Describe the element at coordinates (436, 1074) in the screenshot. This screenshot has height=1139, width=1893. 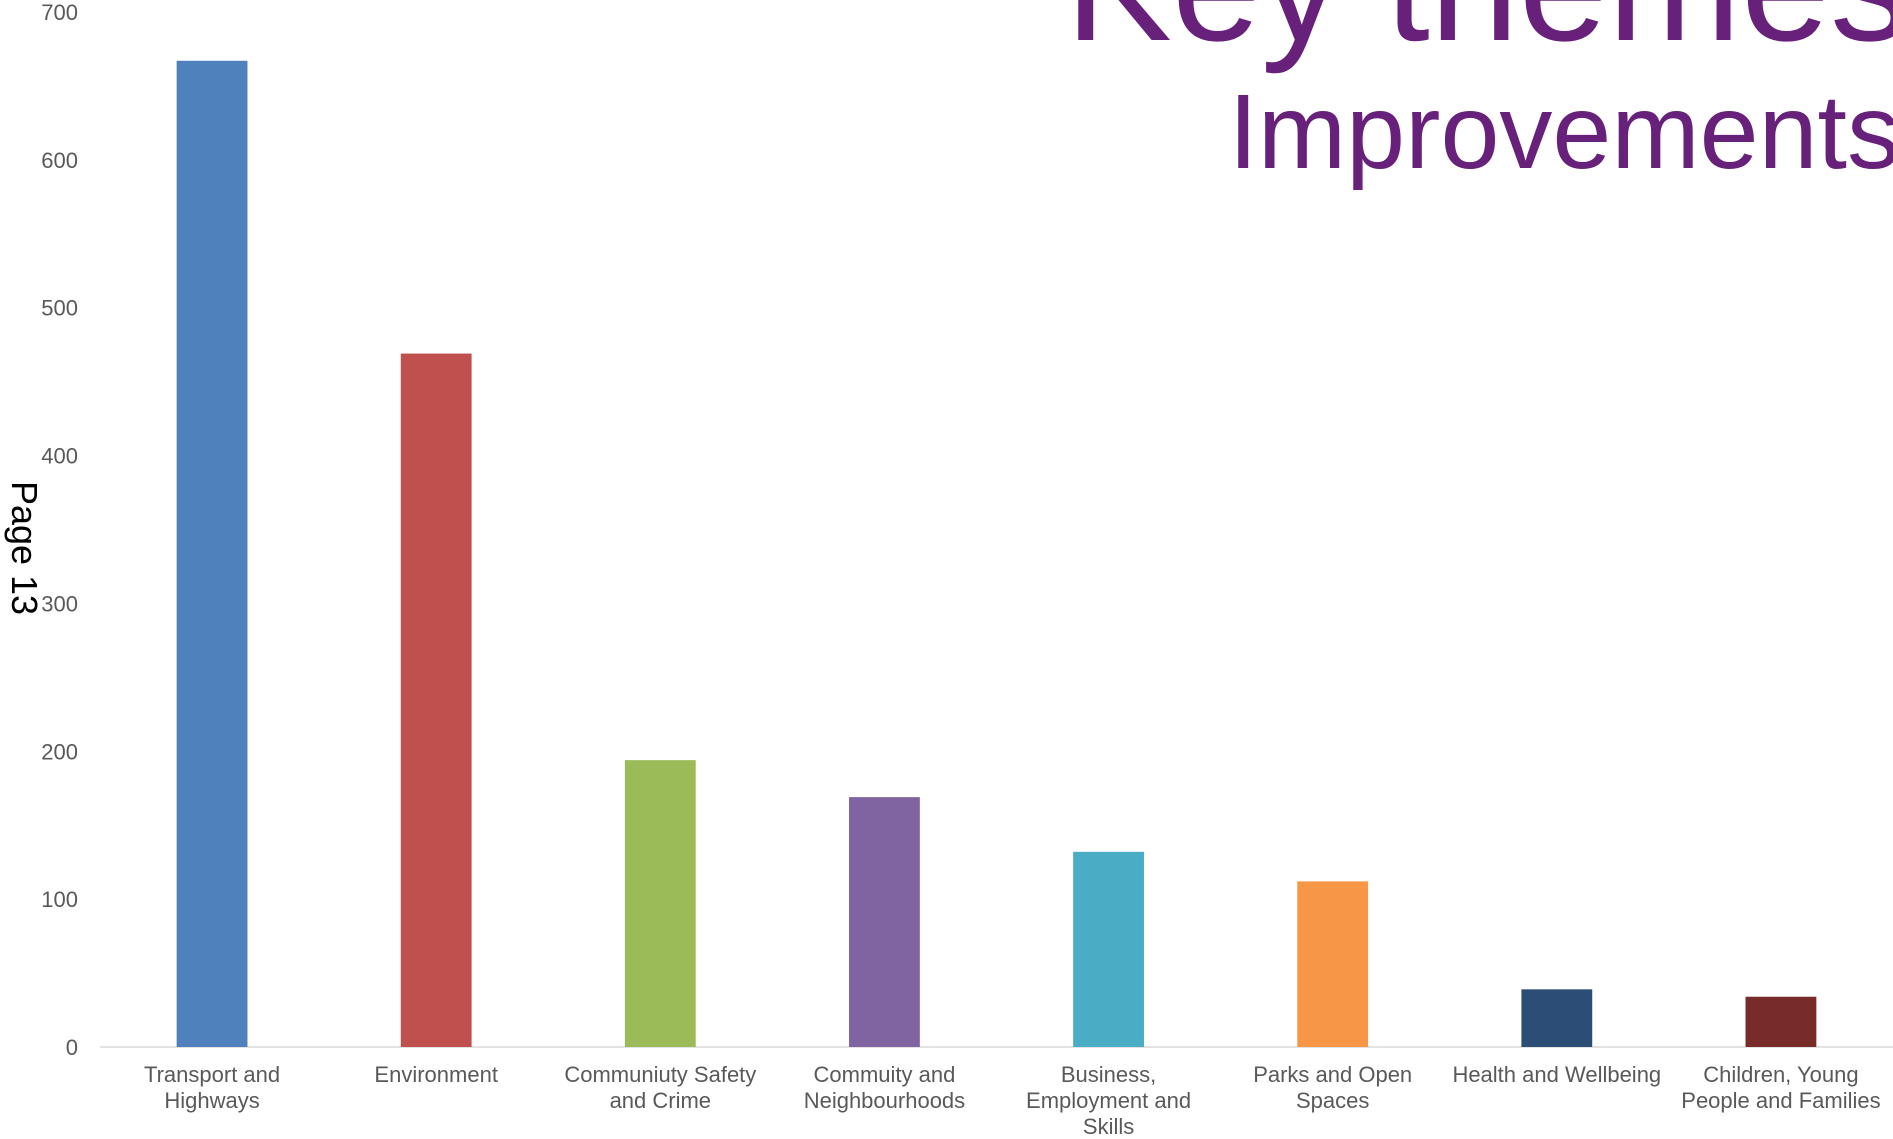
I see `x-tick-label: Environment` at that location.